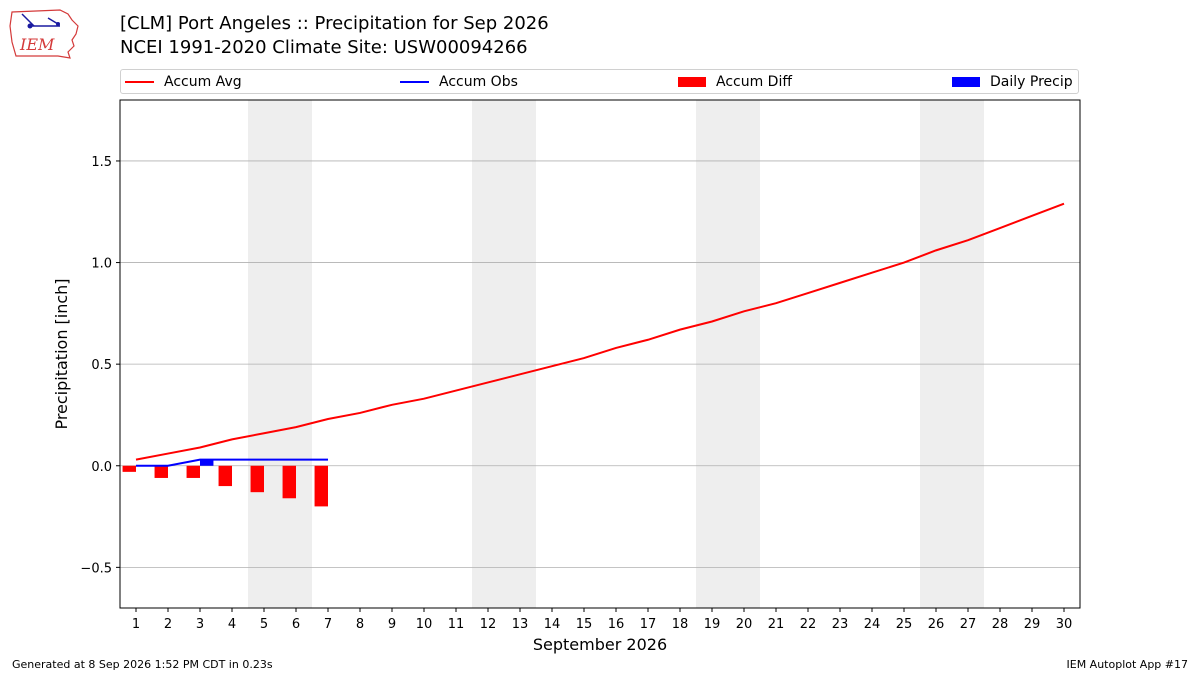  I want to click on x-tick-label: 20, so click(744, 624).